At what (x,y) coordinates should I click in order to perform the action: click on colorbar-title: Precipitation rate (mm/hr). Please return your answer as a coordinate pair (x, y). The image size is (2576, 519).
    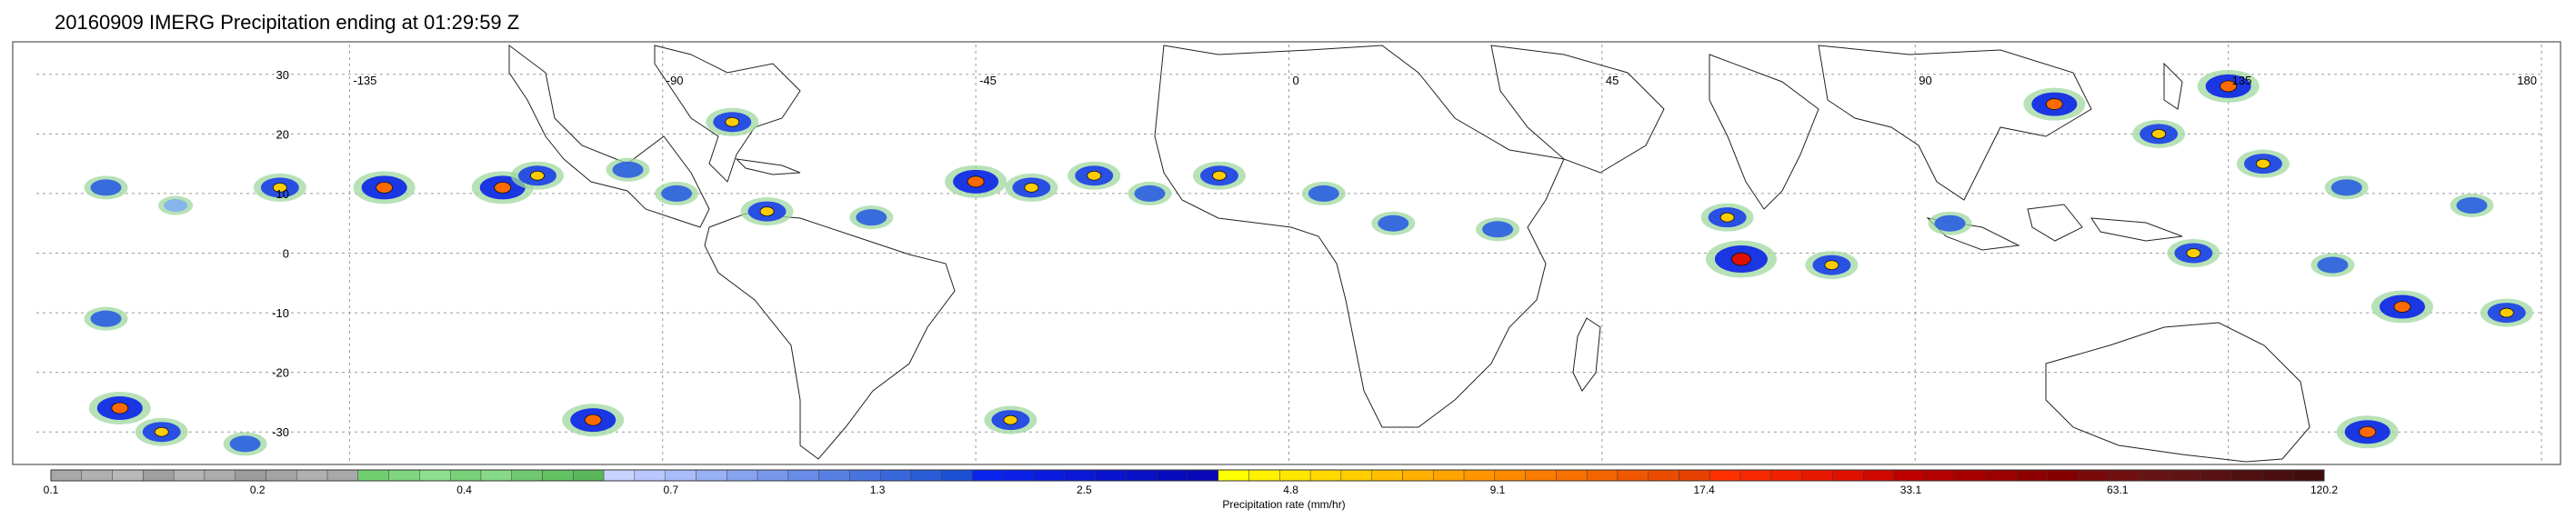
    Looking at the image, I should click on (1284, 504).